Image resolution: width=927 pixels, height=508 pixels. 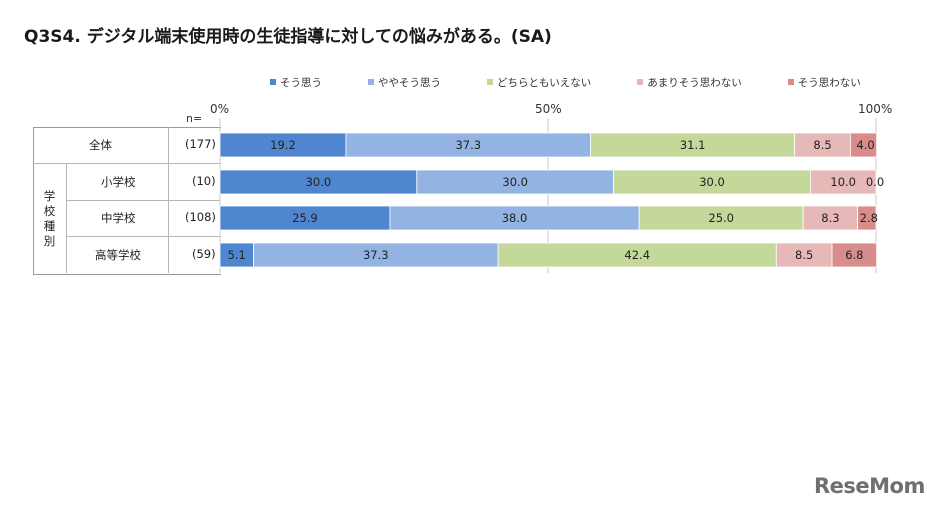 I want to click on group-label-school-type: 学校種別, so click(x=49, y=218).